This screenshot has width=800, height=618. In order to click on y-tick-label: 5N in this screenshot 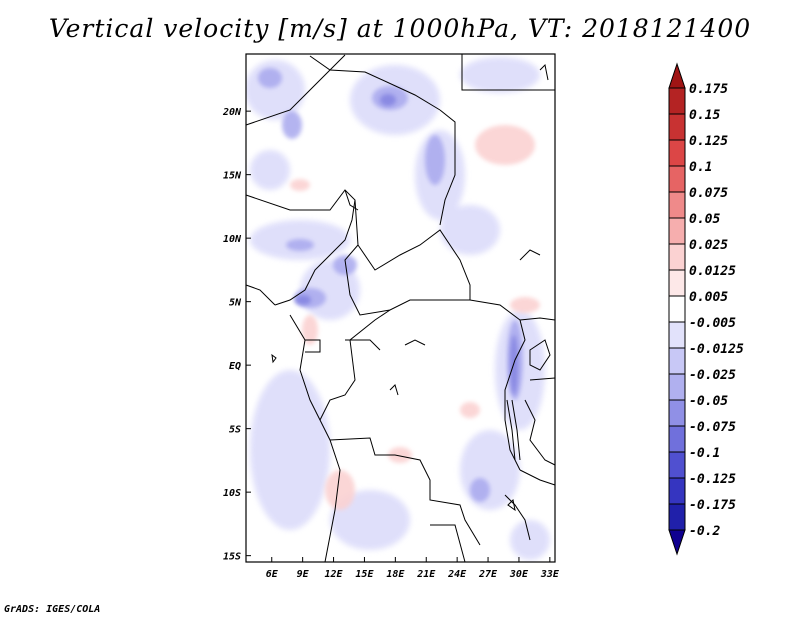, I will do `click(235, 303)`.